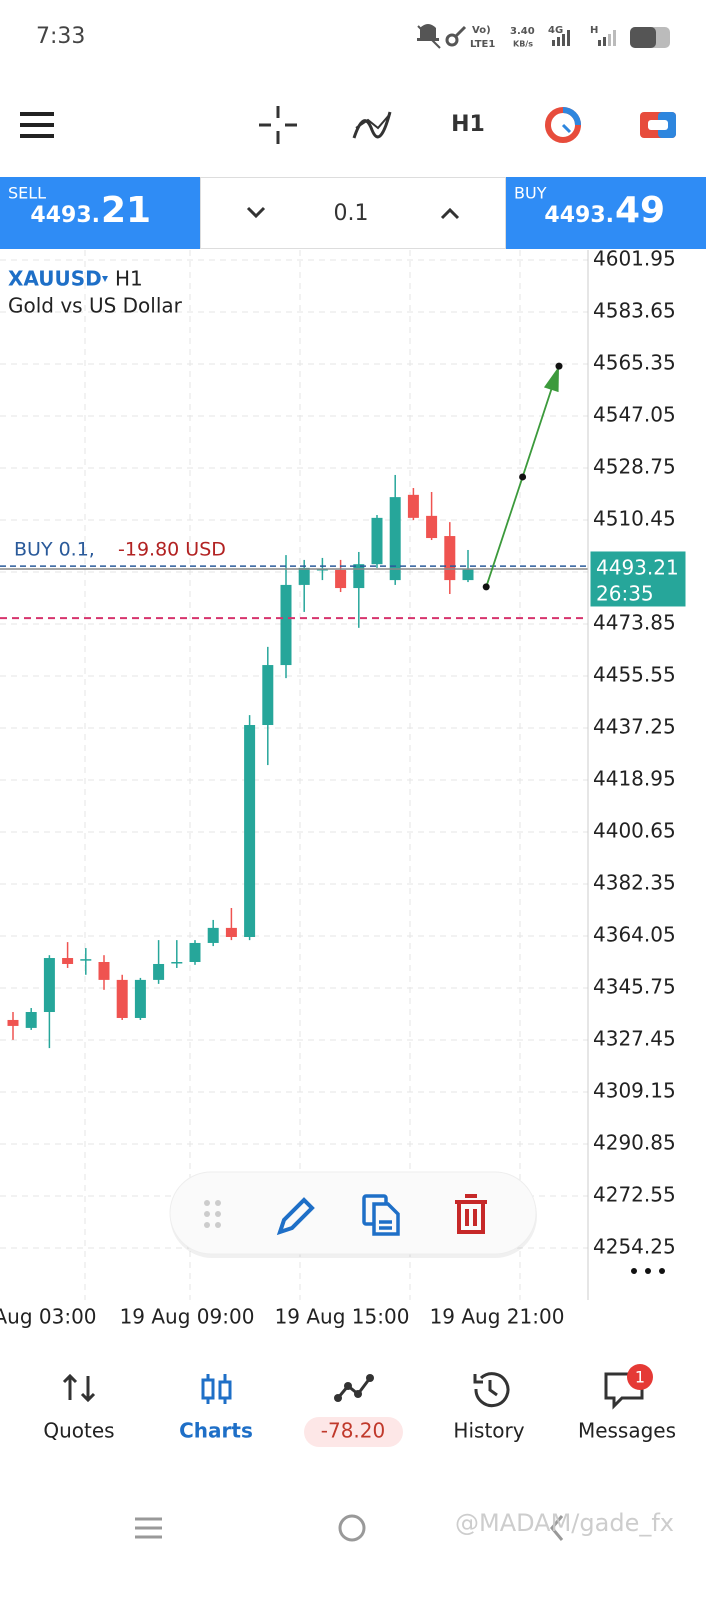 This screenshot has width=720, height=1600. What do you see at coordinates (640, 210) in the screenshot?
I see `buy-price-pips: 49` at bounding box center [640, 210].